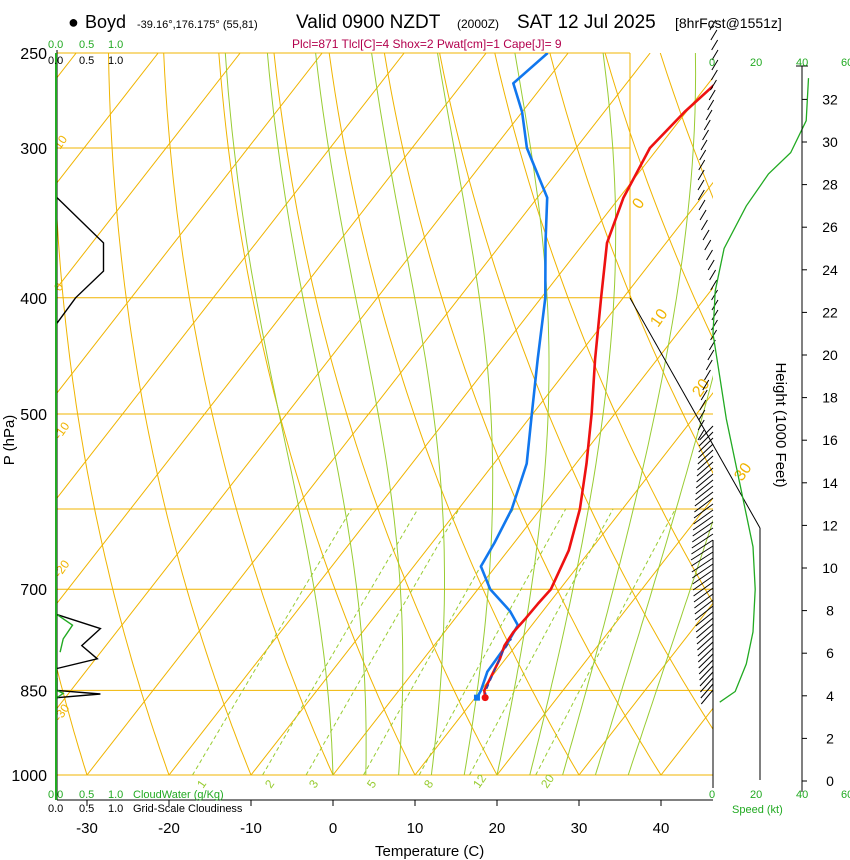  I want to click on utc-time: (2000Z), so click(478, 24).